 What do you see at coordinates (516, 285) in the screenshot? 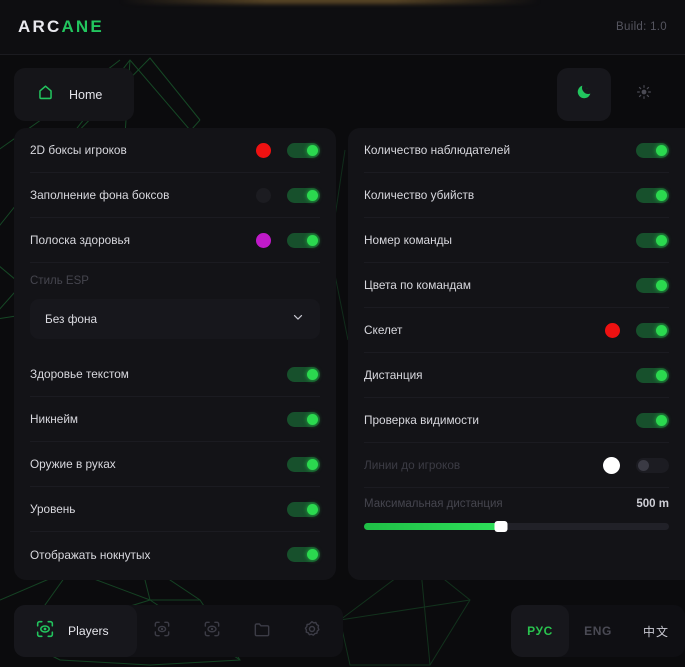
I see `setting-row: Цвета по командам` at bounding box center [516, 285].